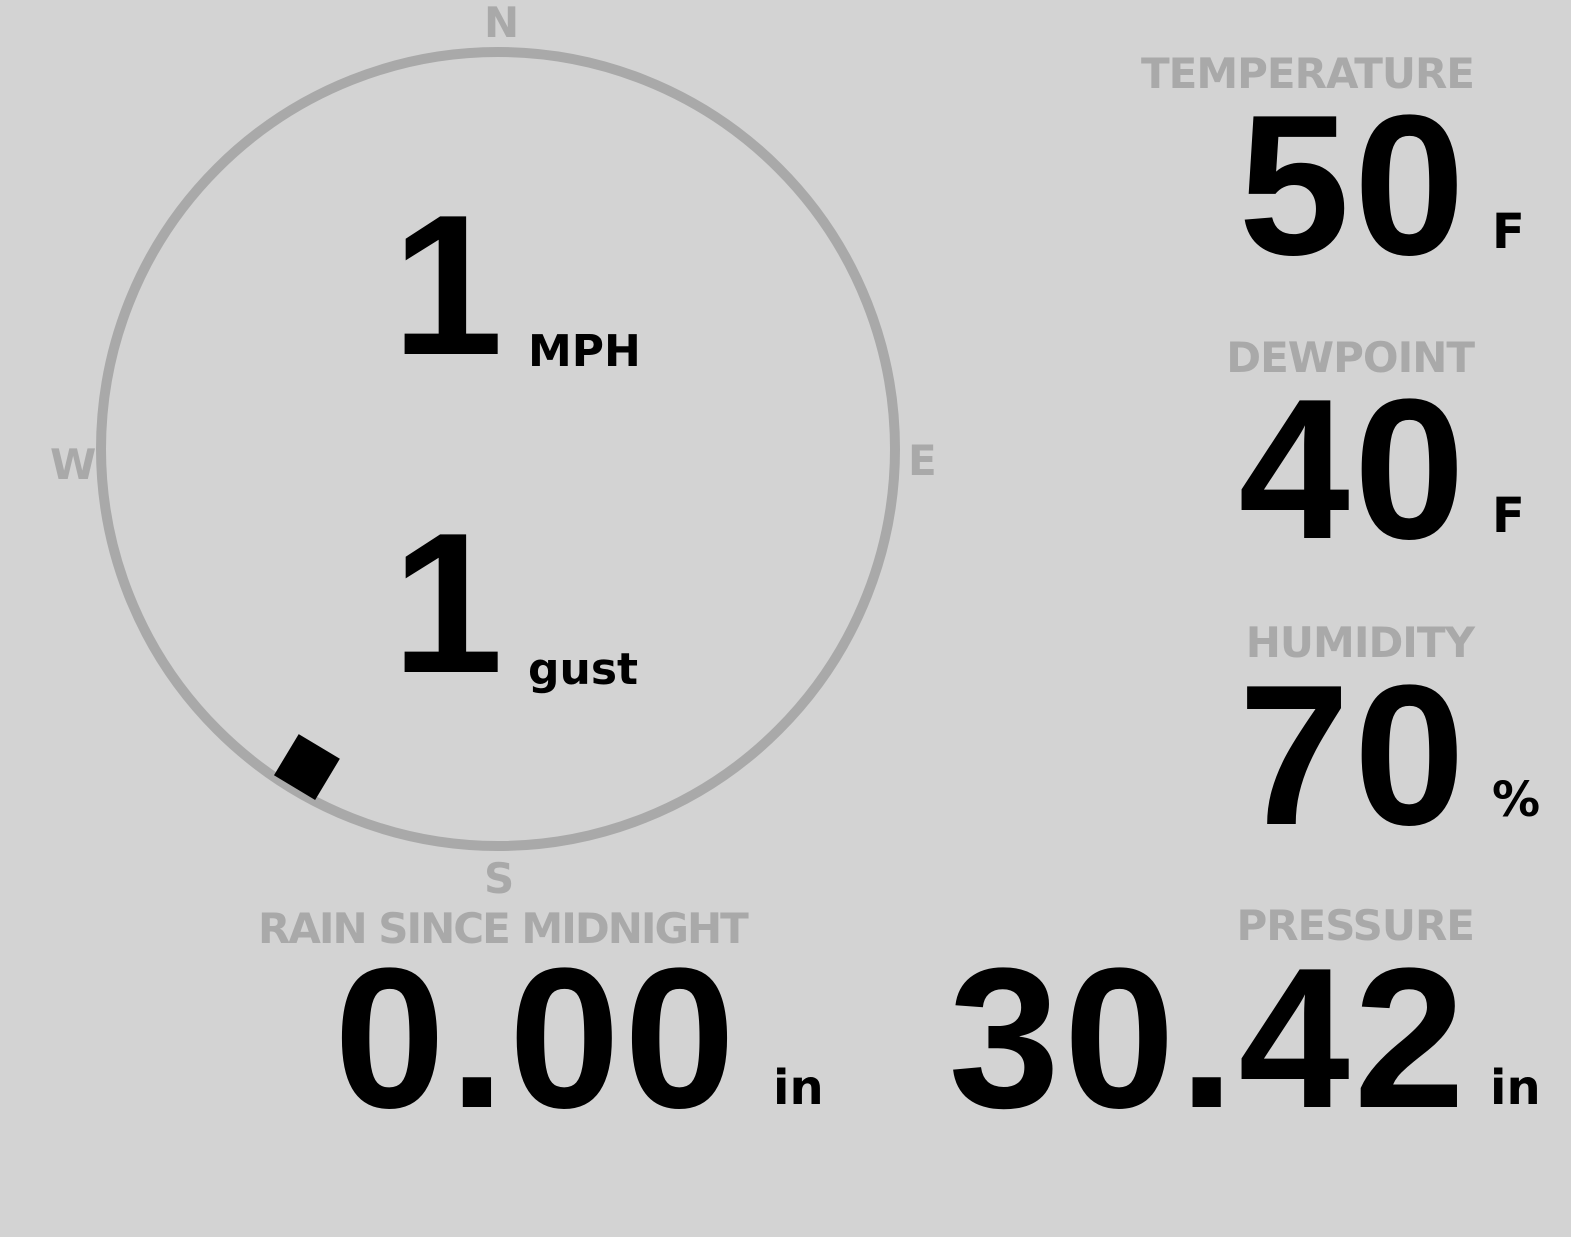 The image size is (1571, 1237). Describe the element at coordinates (73, 464) in the screenshot. I see `compass-west: W` at that location.